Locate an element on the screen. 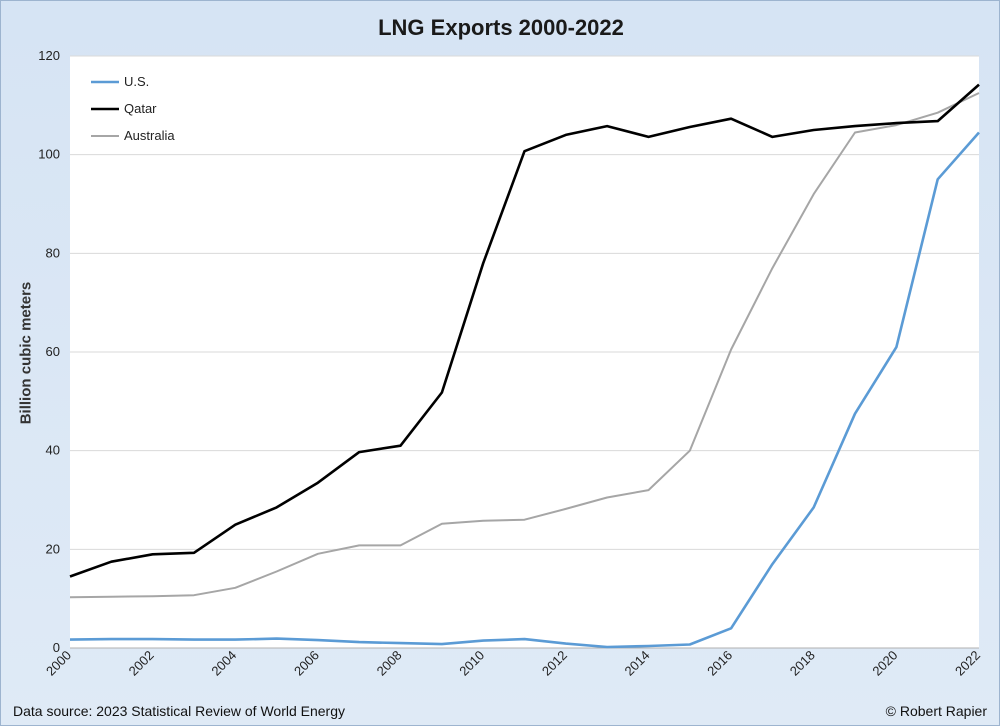 The height and width of the screenshot is (727, 1000). y-tick-labels: 0 20 40 60 80 100 120 is located at coordinates (49, 351).